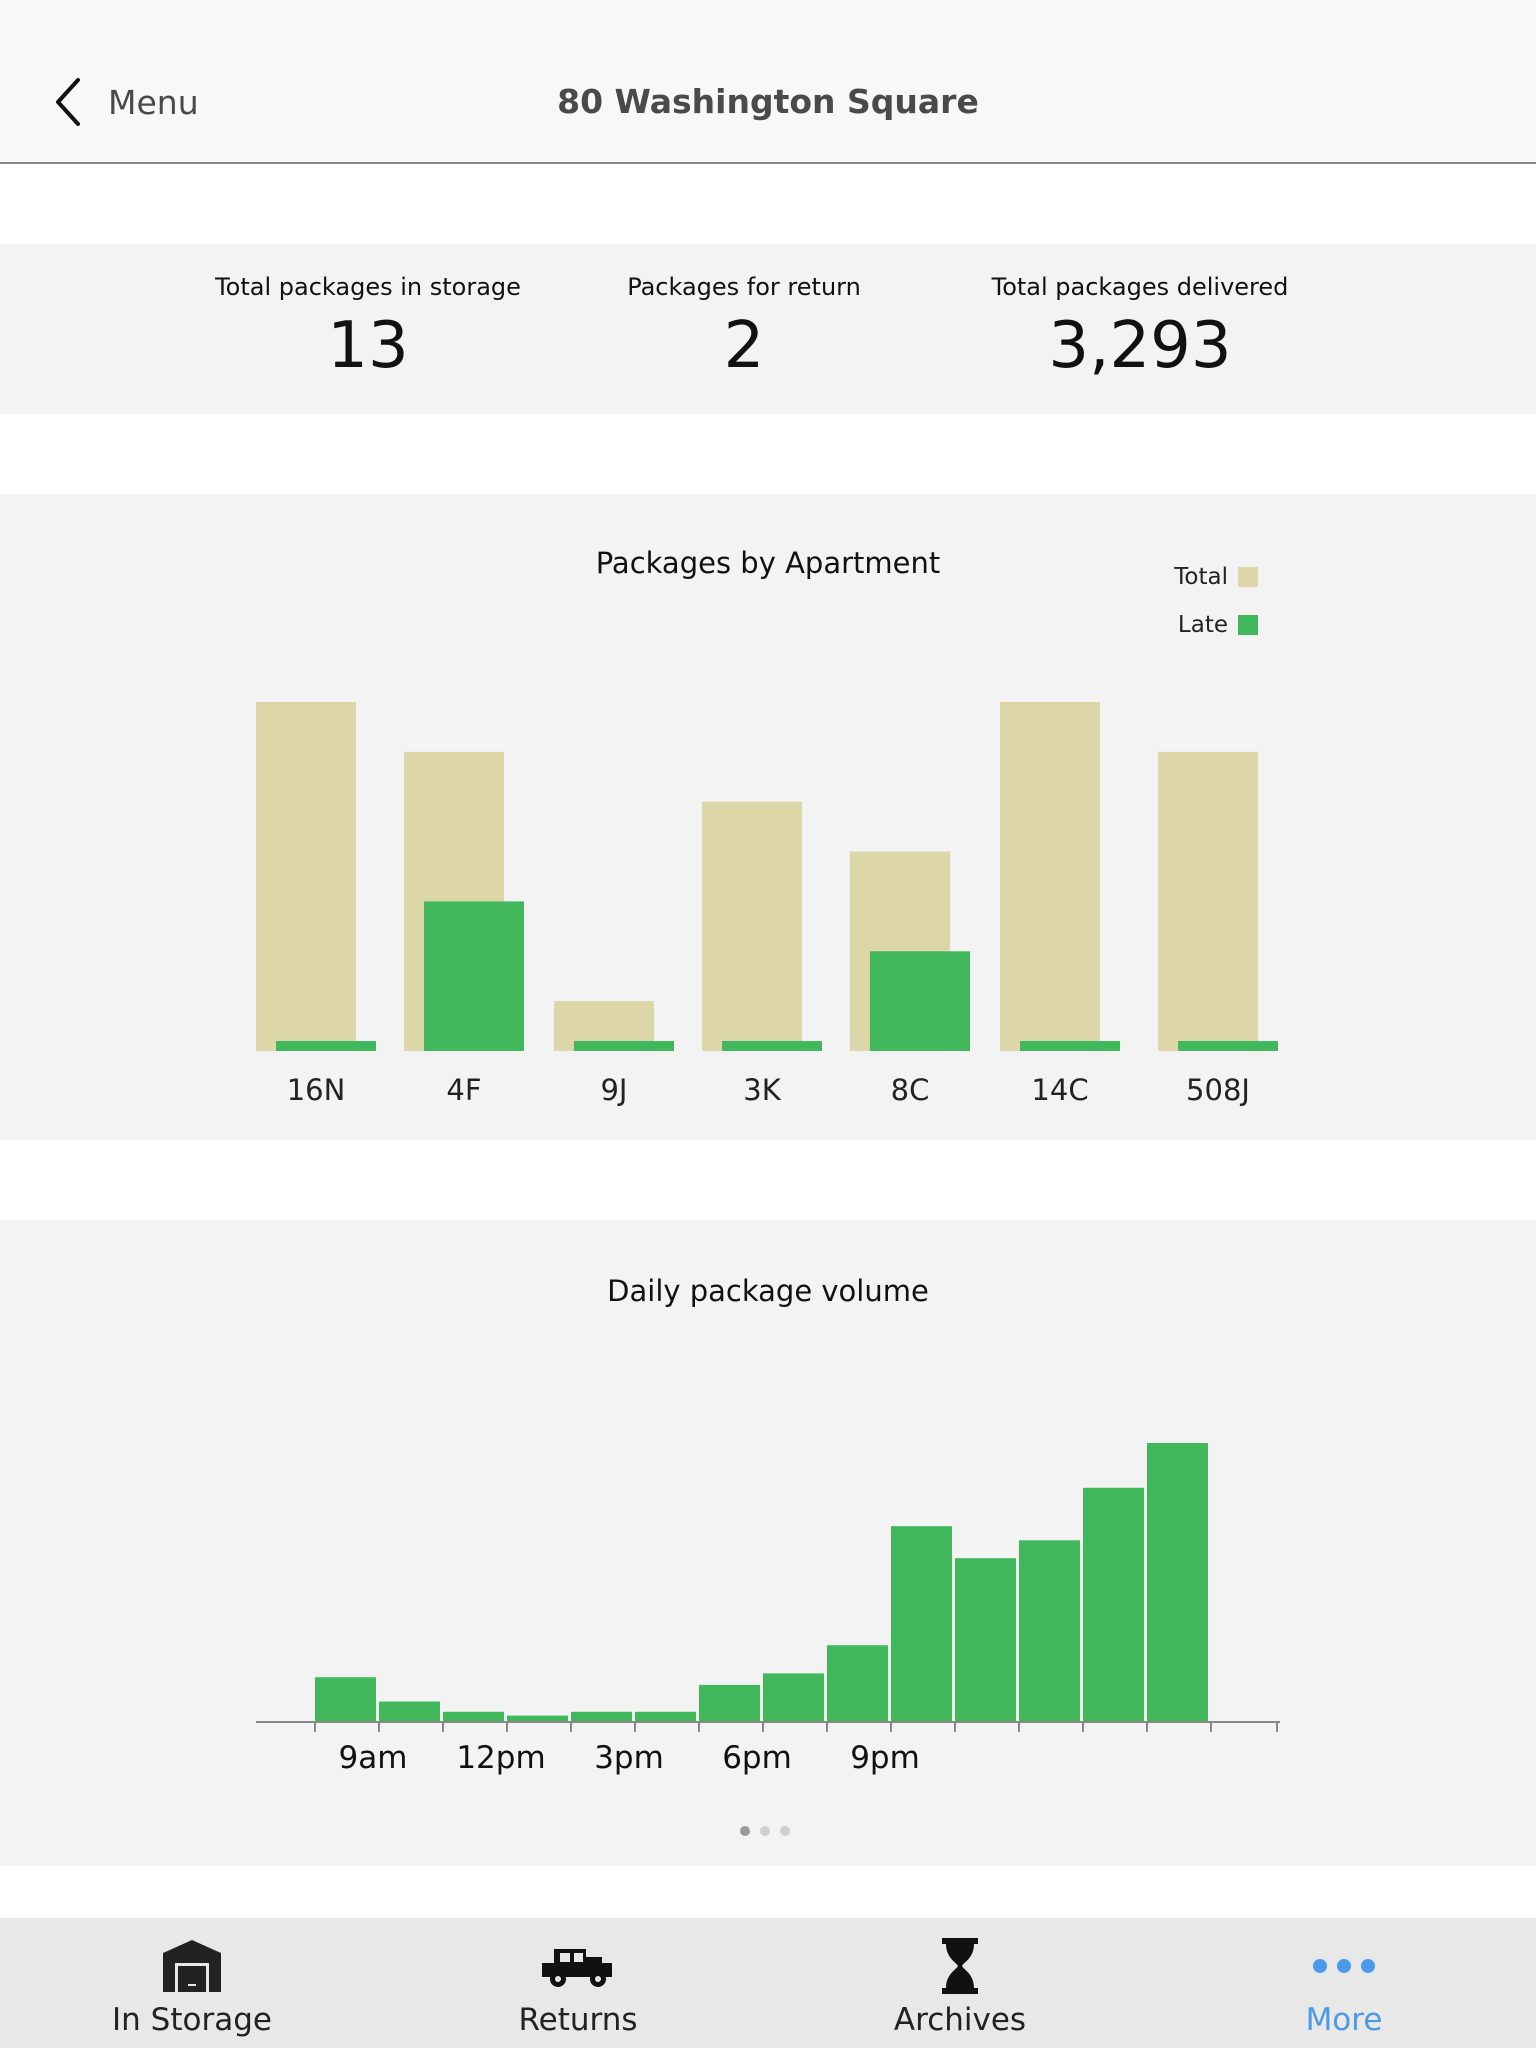 Image resolution: width=1536 pixels, height=2048 pixels. What do you see at coordinates (153, 102) in the screenshot?
I see `back-label: Menu` at bounding box center [153, 102].